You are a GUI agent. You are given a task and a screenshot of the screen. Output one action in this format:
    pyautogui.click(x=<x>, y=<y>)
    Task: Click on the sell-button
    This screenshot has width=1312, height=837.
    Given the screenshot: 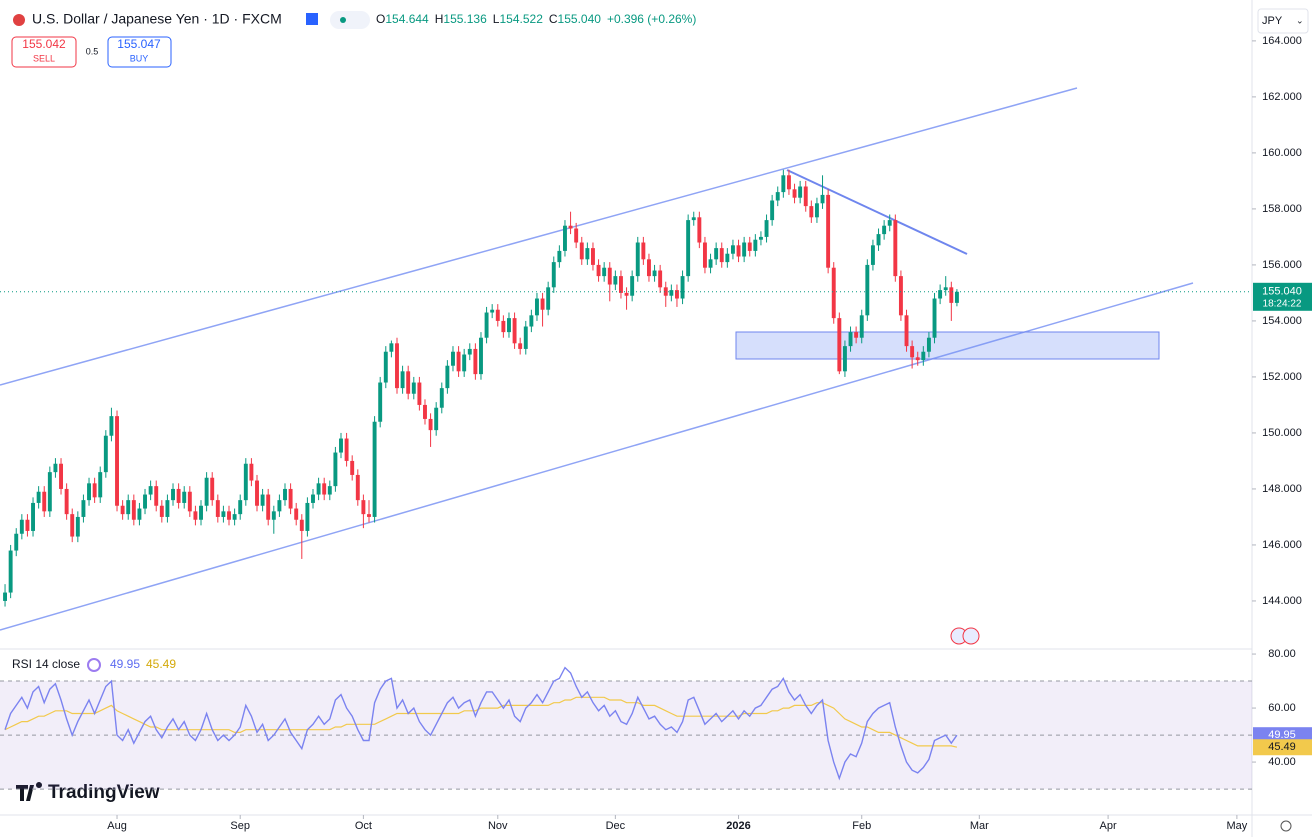 What is the action you would take?
    pyautogui.click(x=44, y=52)
    